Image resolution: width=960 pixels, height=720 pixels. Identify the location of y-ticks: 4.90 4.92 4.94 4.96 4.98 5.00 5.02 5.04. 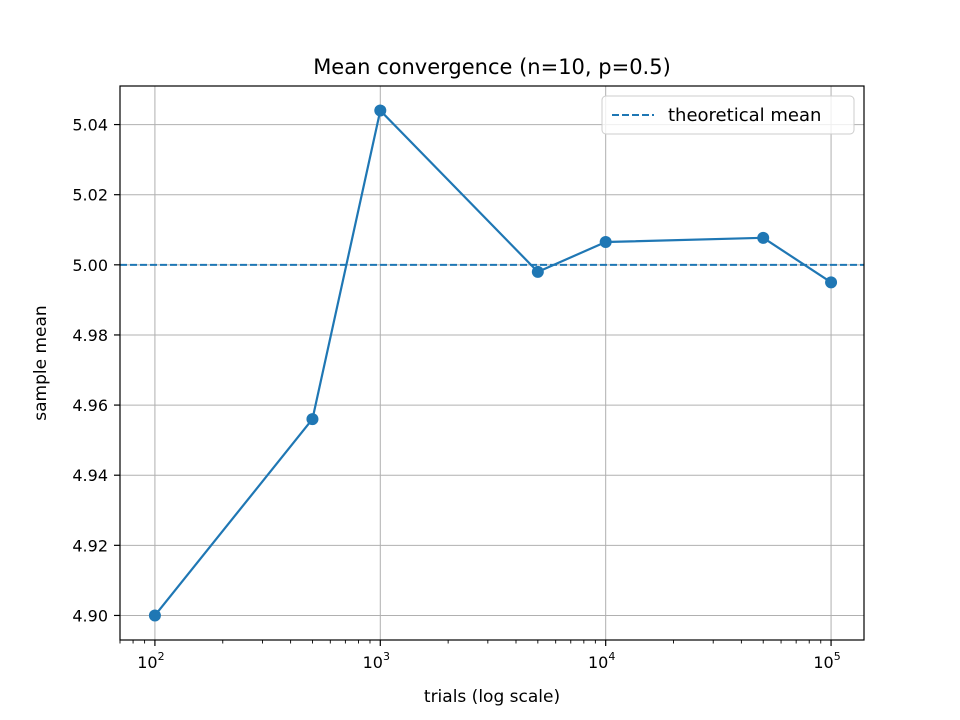
(96, 370).